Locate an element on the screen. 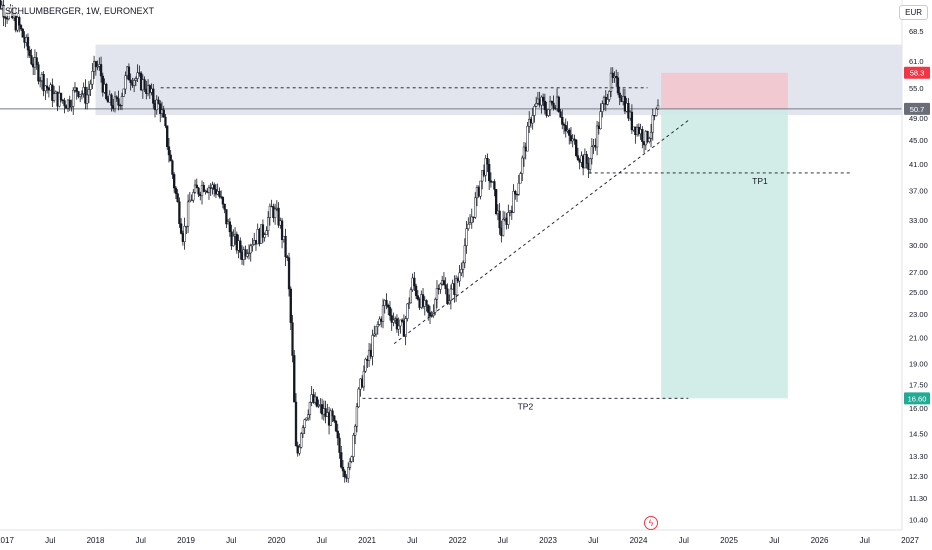 This screenshot has height=550, width=932. x-tick-label: Jul is located at coordinates (412, 540).